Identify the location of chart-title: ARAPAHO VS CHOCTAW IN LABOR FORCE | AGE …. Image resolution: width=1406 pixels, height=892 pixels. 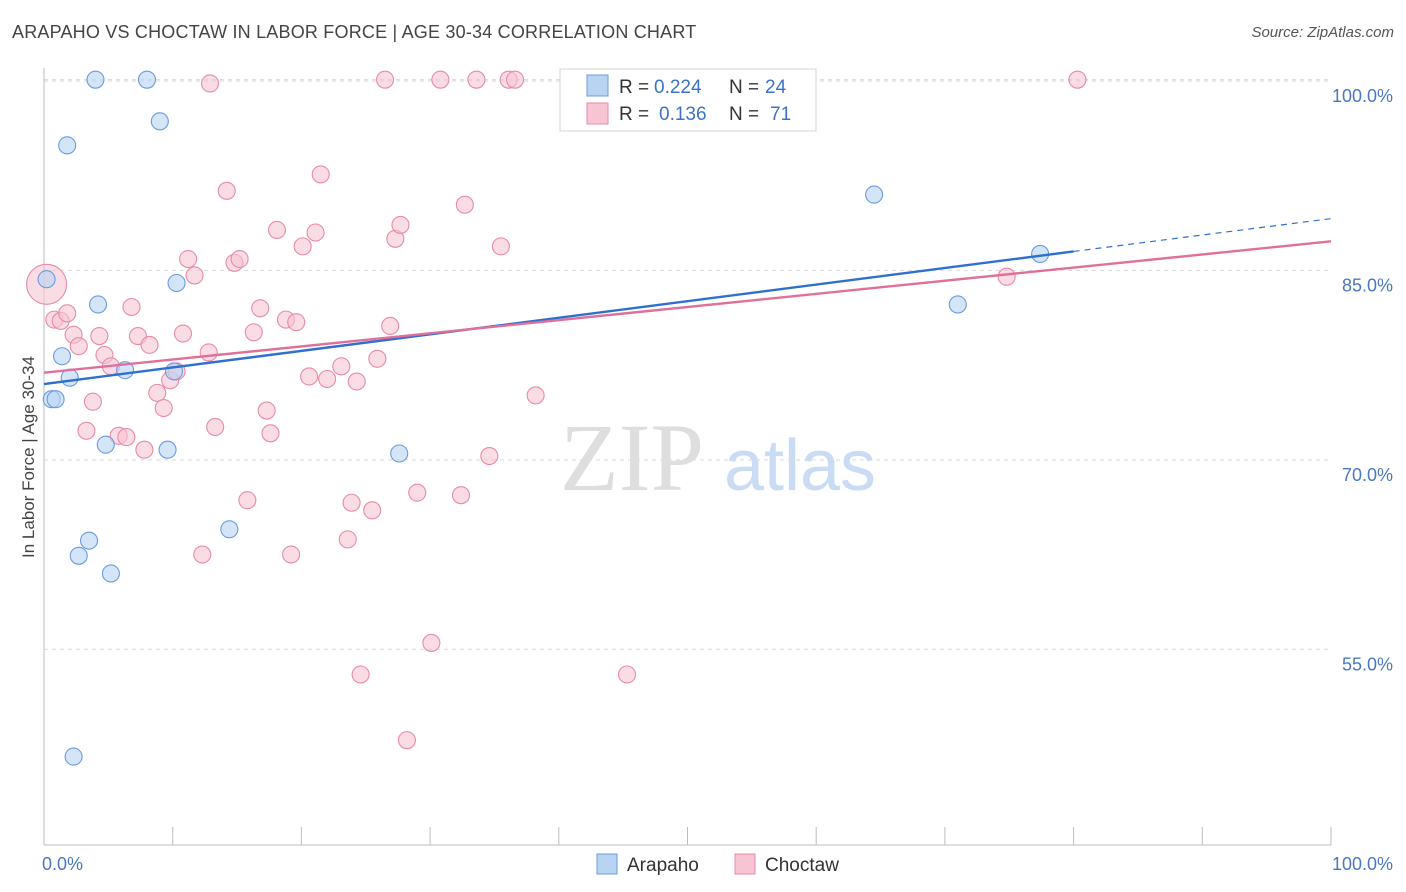
(354, 32).